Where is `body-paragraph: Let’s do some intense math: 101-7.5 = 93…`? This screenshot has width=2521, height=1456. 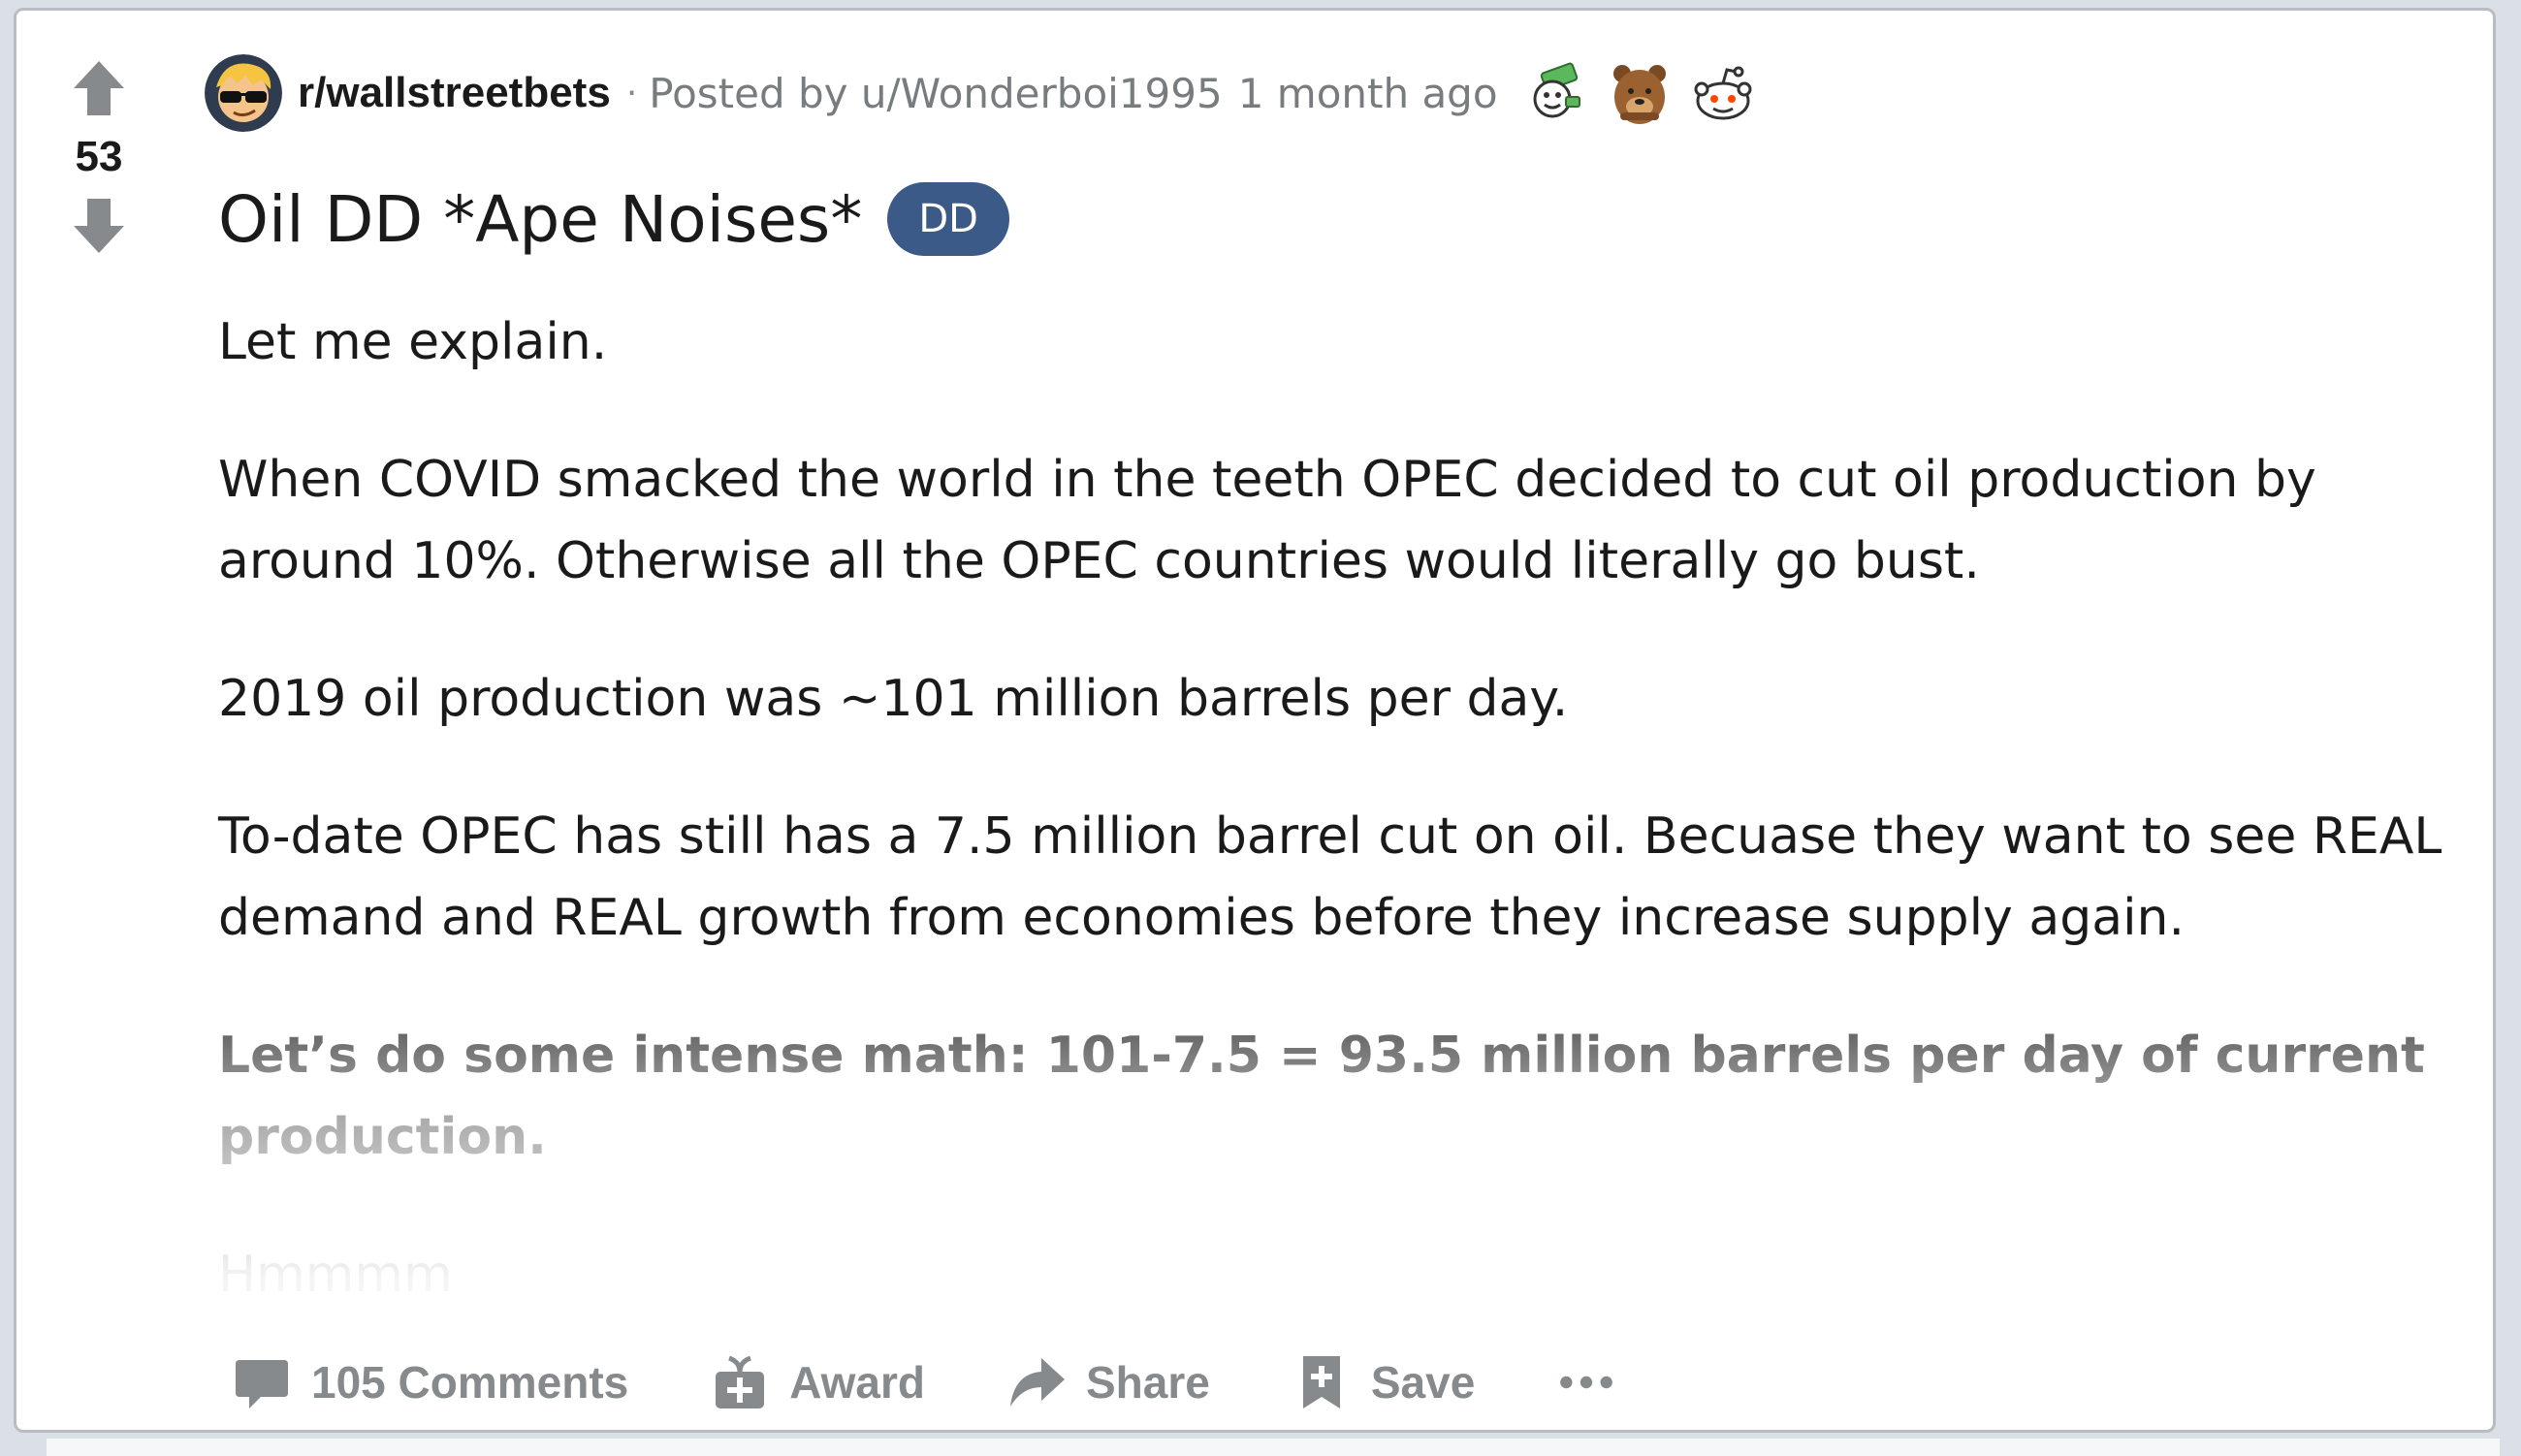 body-paragraph: Let’s do some intense math: 101-7.5 = 93… is located at coordinates (1322, 1097).